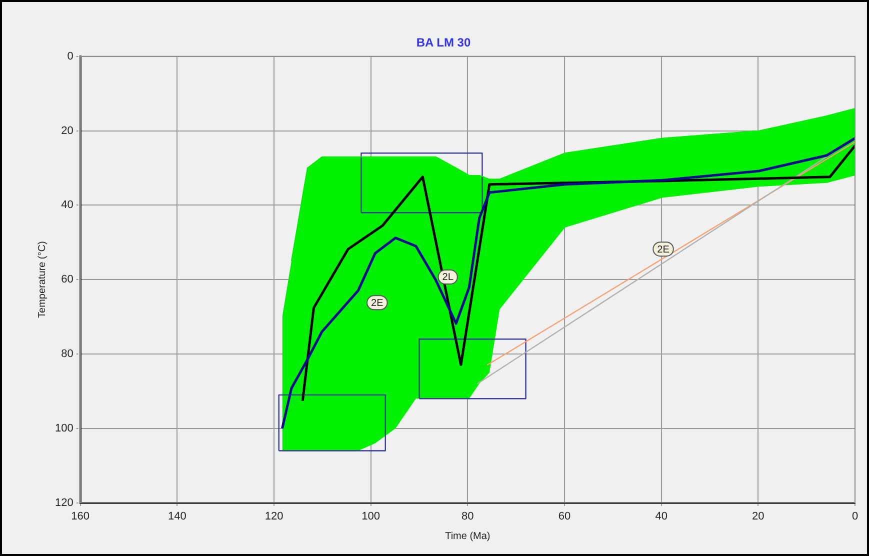 The width and height of the screenshot is (869, 556). What do you see at coordinates (177, 516) in the screenshot?
I see `x-tick-label: 140` at bounding box center [177, 516].